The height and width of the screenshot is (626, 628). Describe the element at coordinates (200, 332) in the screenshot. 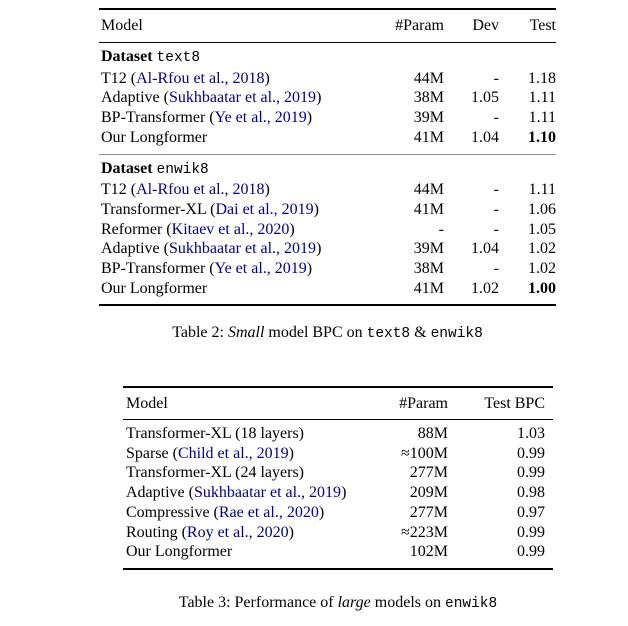

I see `caption-prefix: Table 2:` at that location.